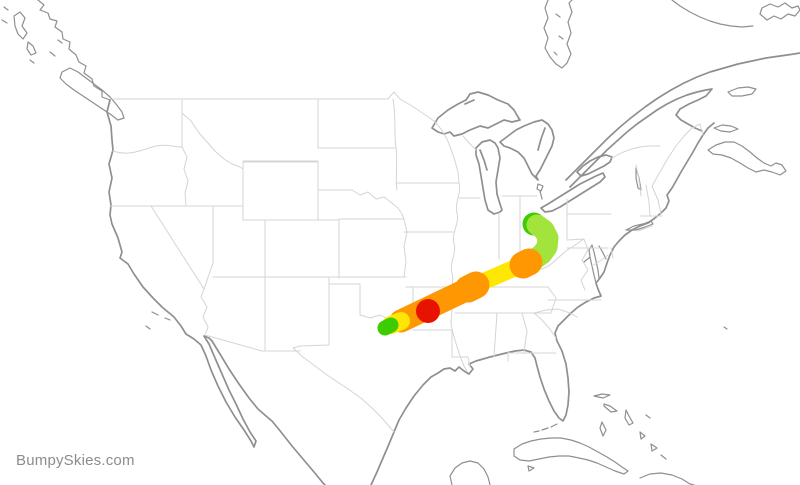 The image size is (800, 485). Describe the element at coordinates (526, 263) in the screenshot. I see `route-segment-moderate` at that location.